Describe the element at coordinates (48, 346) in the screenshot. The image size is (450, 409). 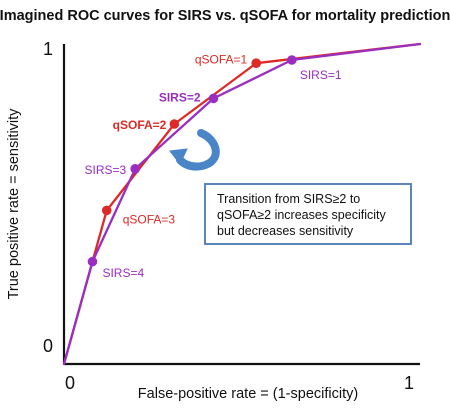
I see `y-tick-label-0: 0` at that location.